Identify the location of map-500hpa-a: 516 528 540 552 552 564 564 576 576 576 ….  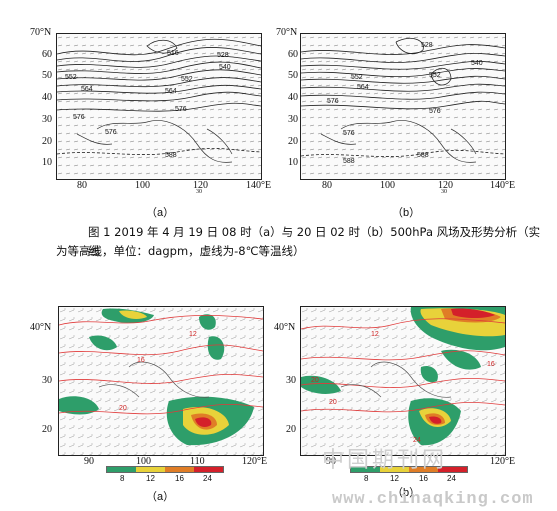
(159, 106).